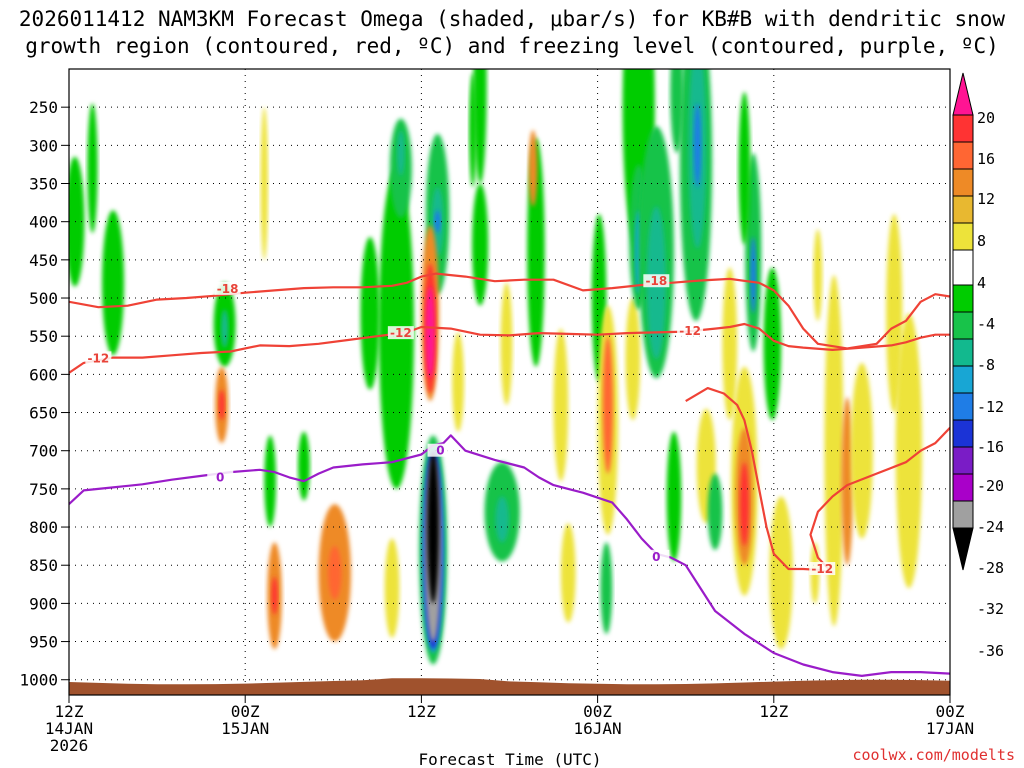  Describe the element at coordinates (981, 241) in the screenshot. I see `colorbar-label: 8` at that location.